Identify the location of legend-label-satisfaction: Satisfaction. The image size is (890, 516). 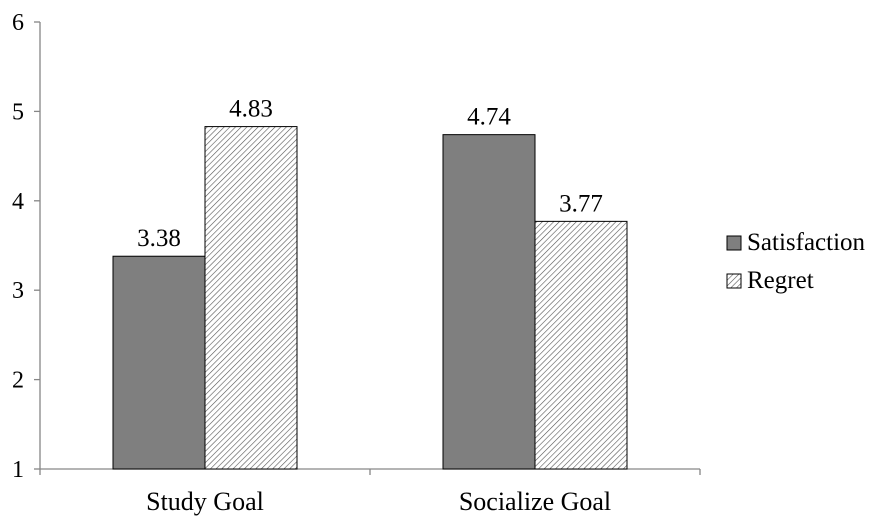
(806, 242).